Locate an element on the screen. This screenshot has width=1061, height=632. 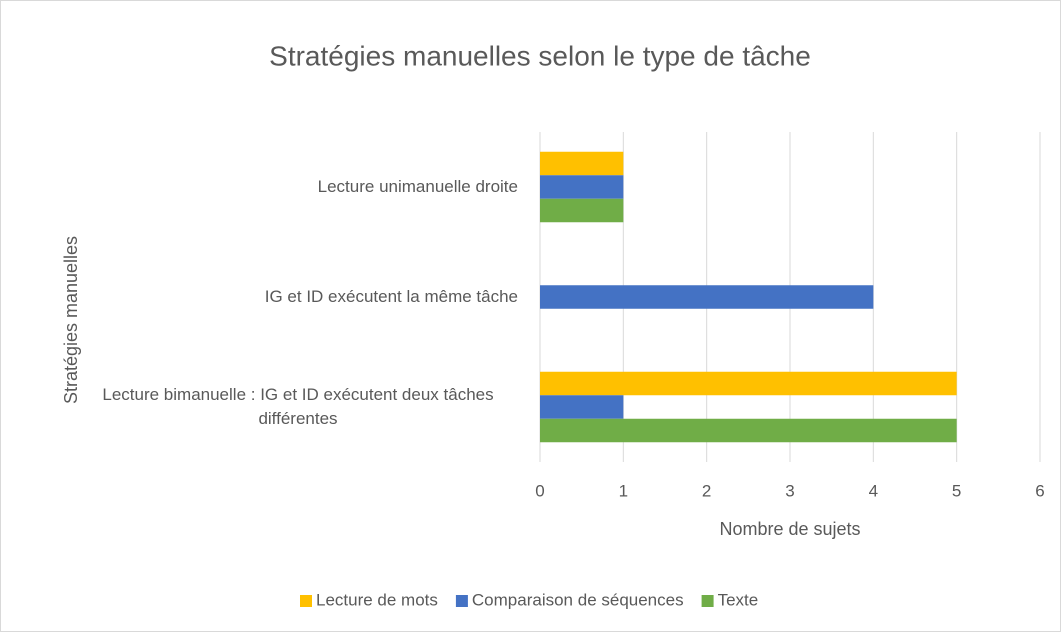
x-tick-label: 2 is located at coordinates (706, 490).